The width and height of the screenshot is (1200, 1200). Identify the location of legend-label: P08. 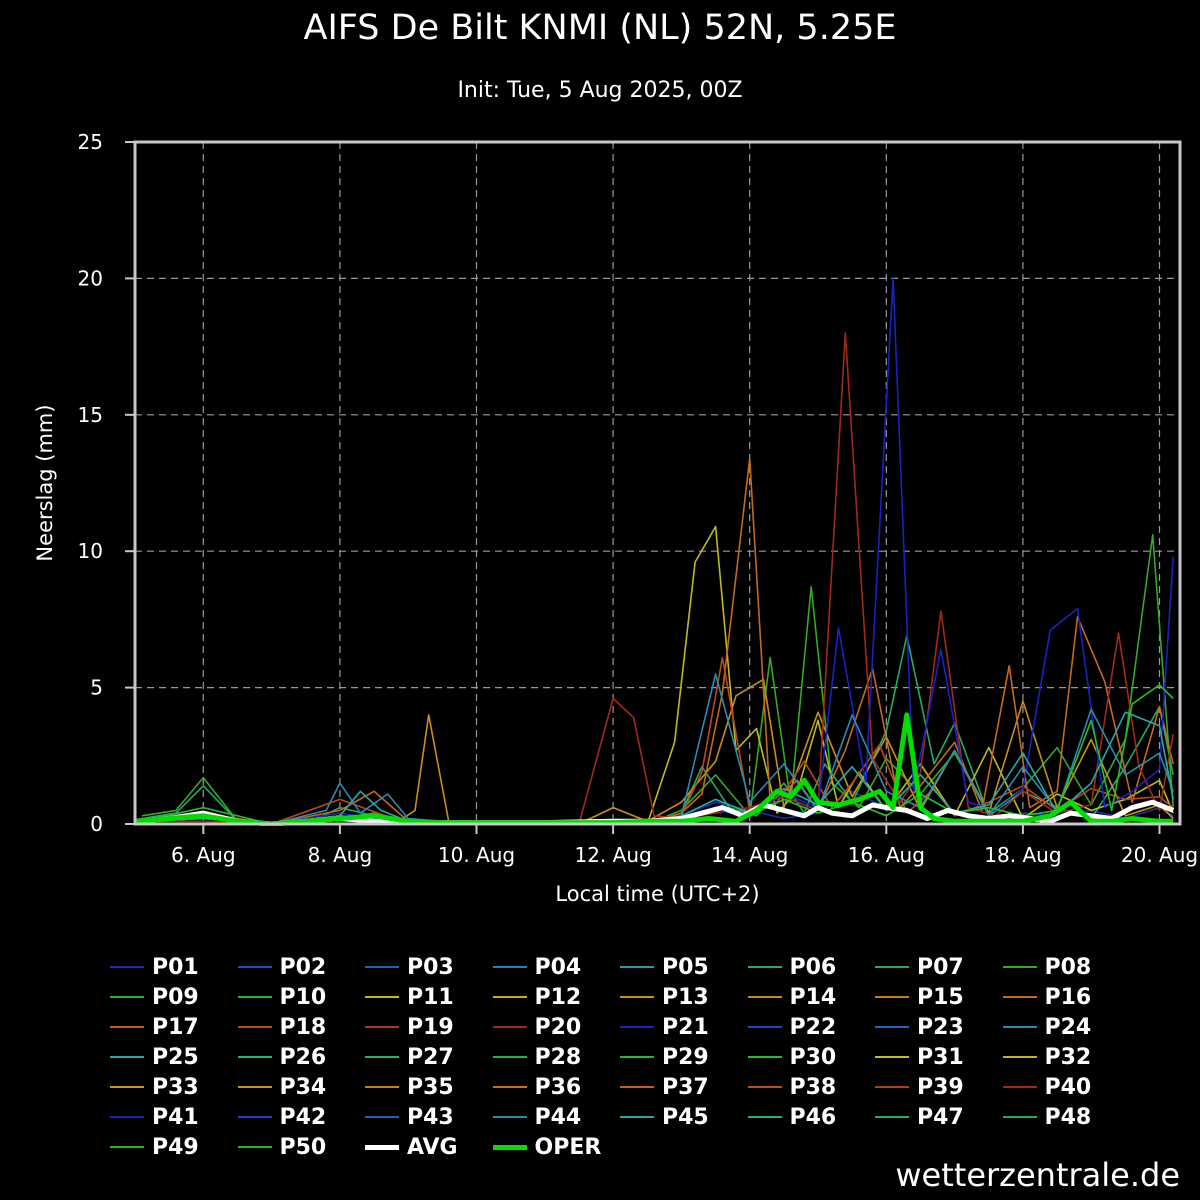
(1068, 967).